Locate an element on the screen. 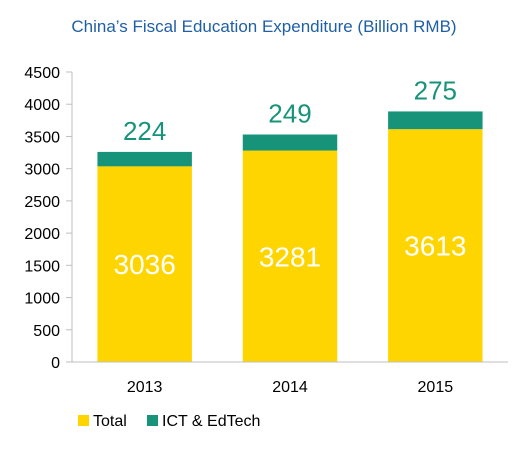 The image size is (524, 464). y-tick-label: 1000 is located at coordinates (42, 299).